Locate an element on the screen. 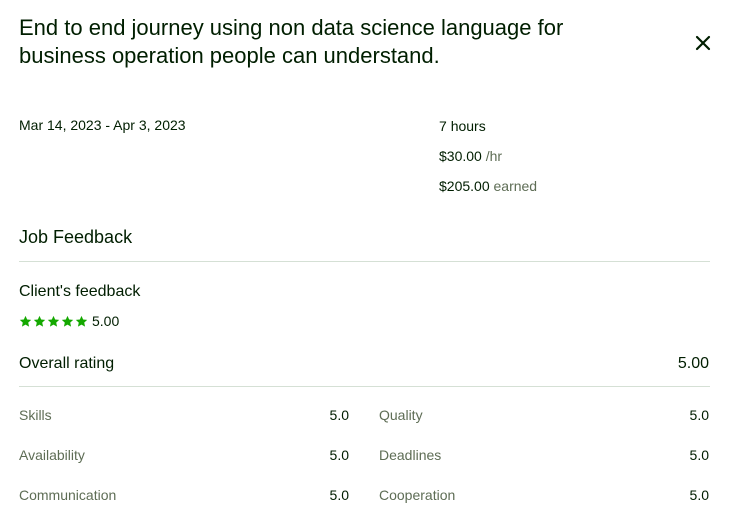 The image size is (730, 532). earned-value: $205.00 is located at coordinates (464, 186).